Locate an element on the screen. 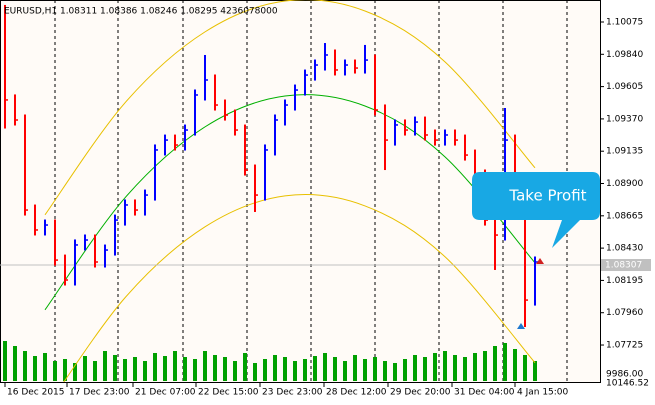 This screenshot has height=405, width=655. current-price-label: 1.08307 is located at coordinates (623, 266).